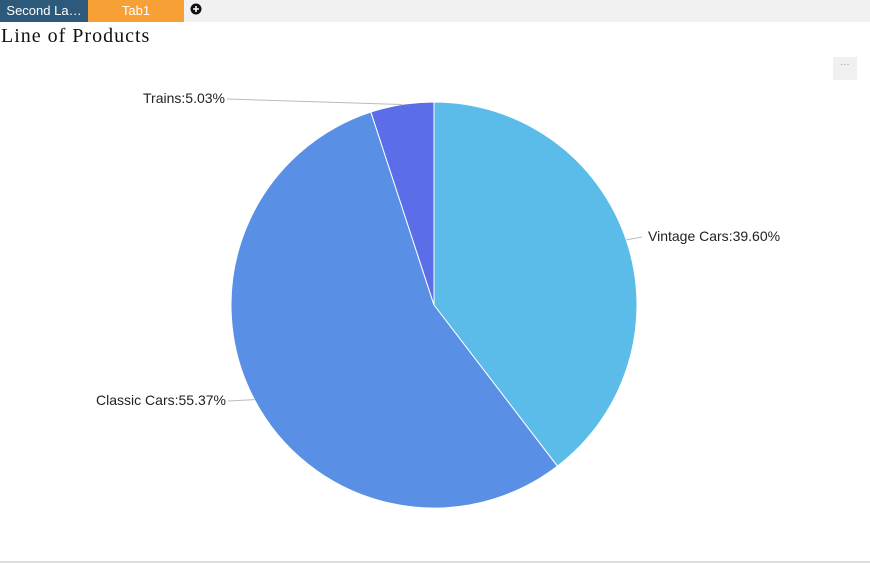 The height and width of the screenshot is (563, 870). Describe the element at coordinates (435, 562) in the screenshot. I see `bottom-border` at that location.